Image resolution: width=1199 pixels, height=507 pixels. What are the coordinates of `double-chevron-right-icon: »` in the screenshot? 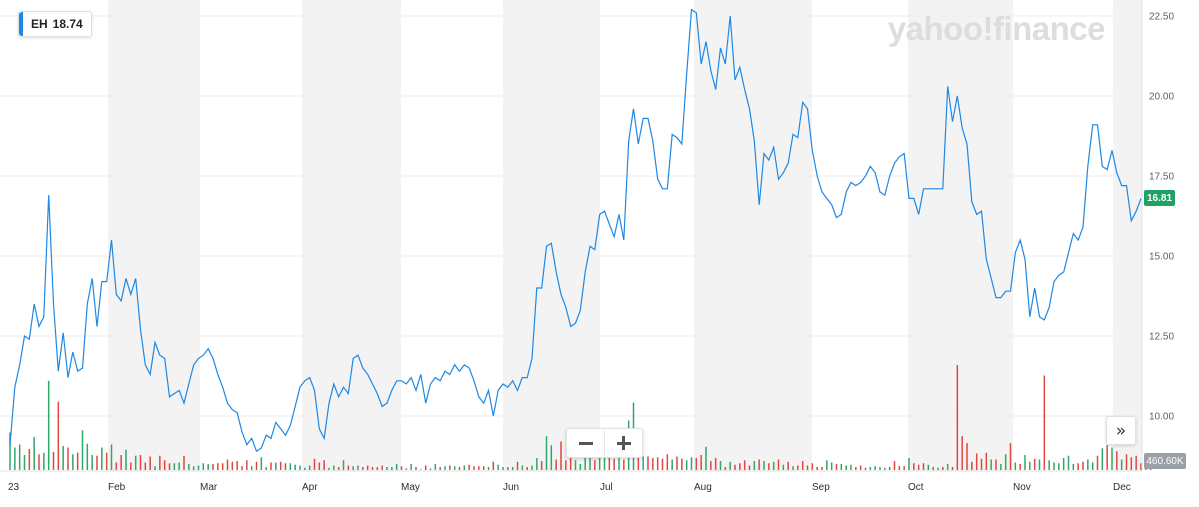 It's located at (1121, 430).